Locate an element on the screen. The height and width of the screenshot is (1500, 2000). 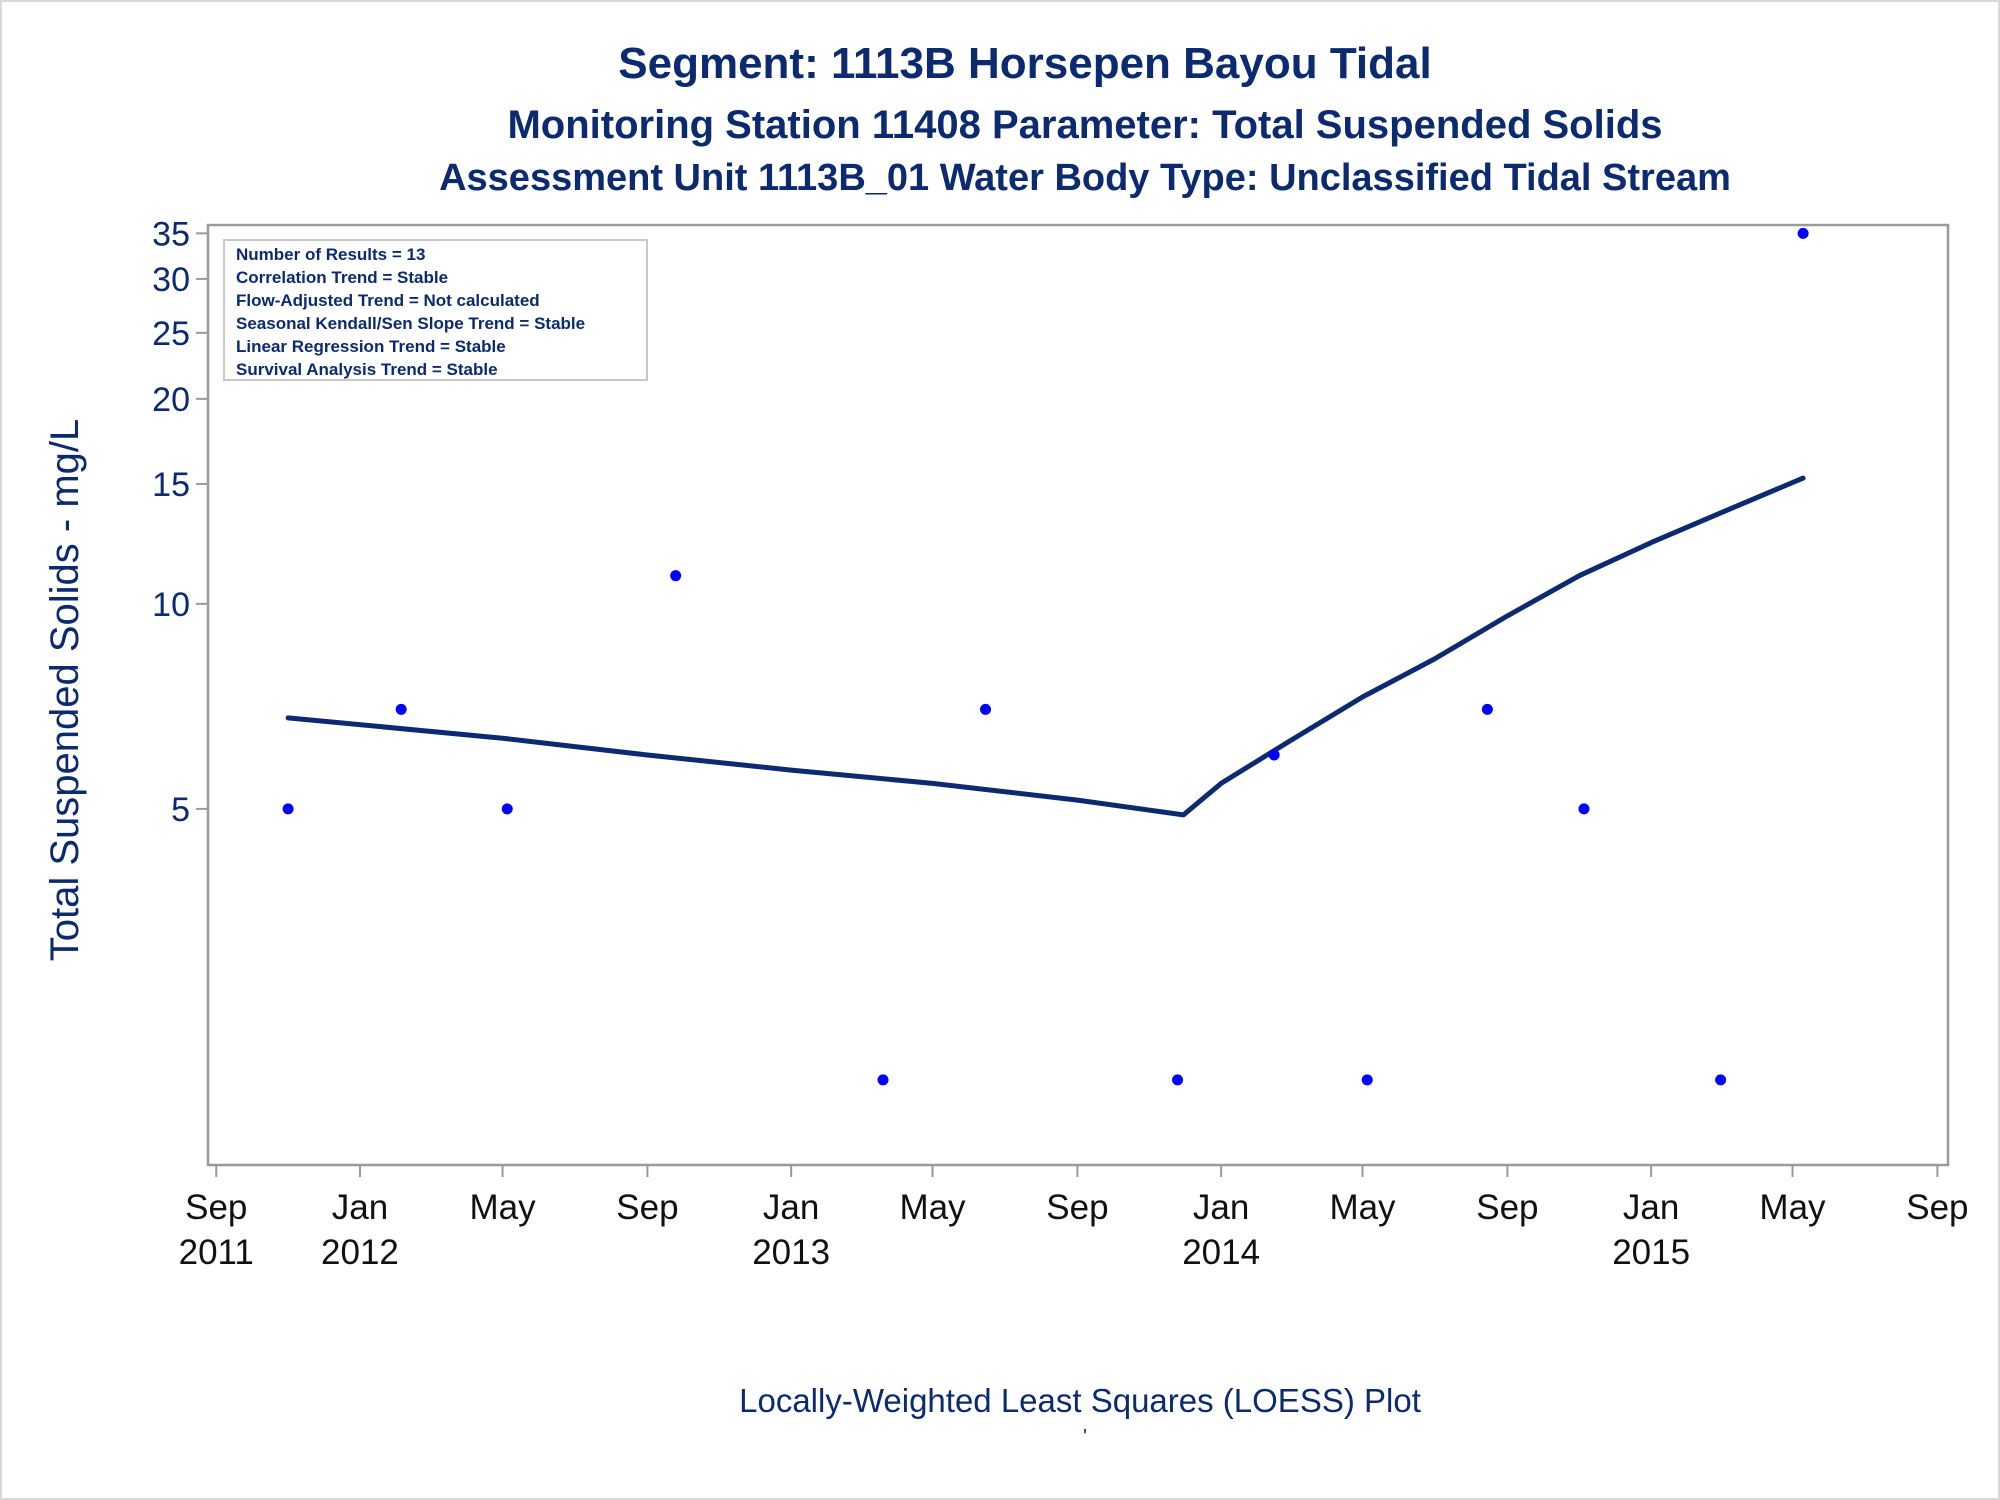
y-tick-label: 10 is located at coordinates (171, 605).